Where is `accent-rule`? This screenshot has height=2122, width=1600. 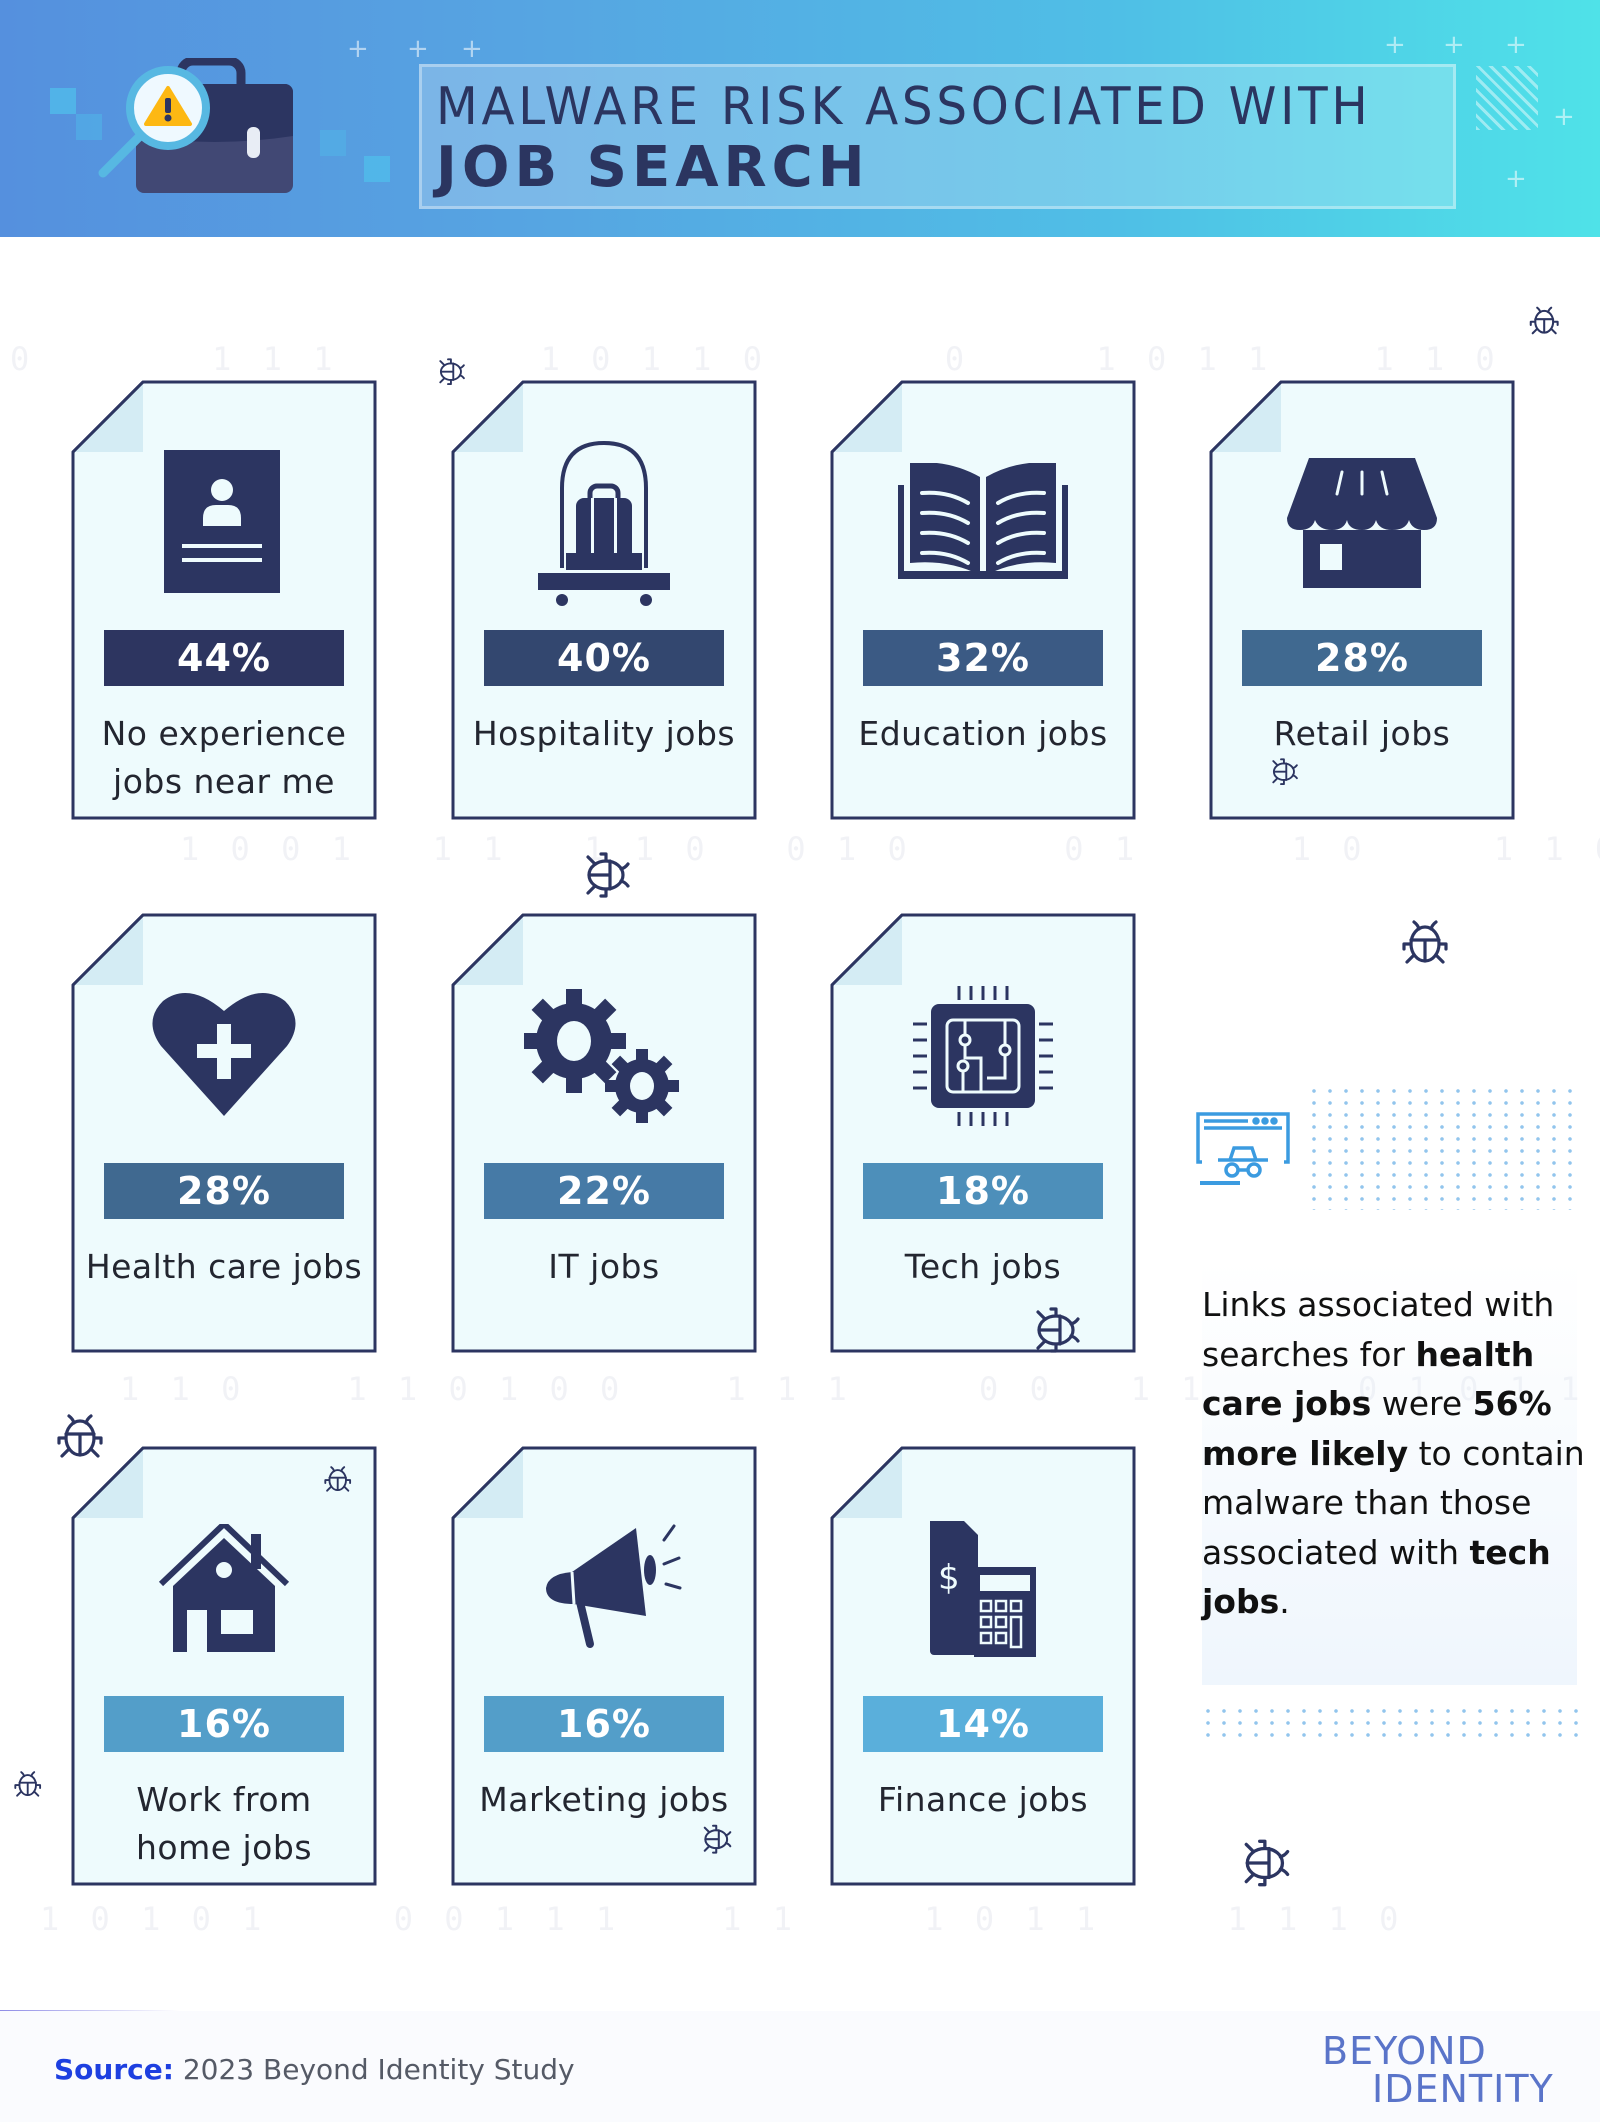 accent-rule is located at coordinates (1220, 1183).